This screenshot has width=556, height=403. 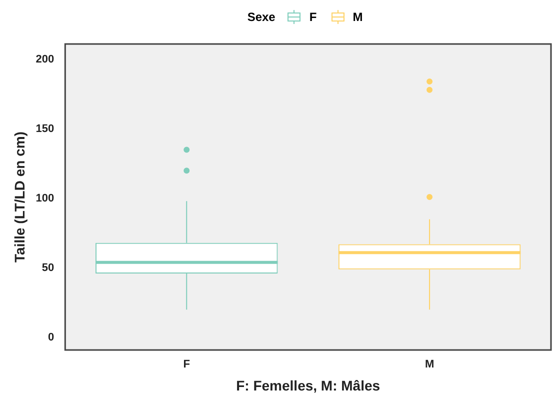 What do you see at coordinates (45, 198) in the screenshot?
I see `y-tick-label: 100` at bounding box center [45, 198].